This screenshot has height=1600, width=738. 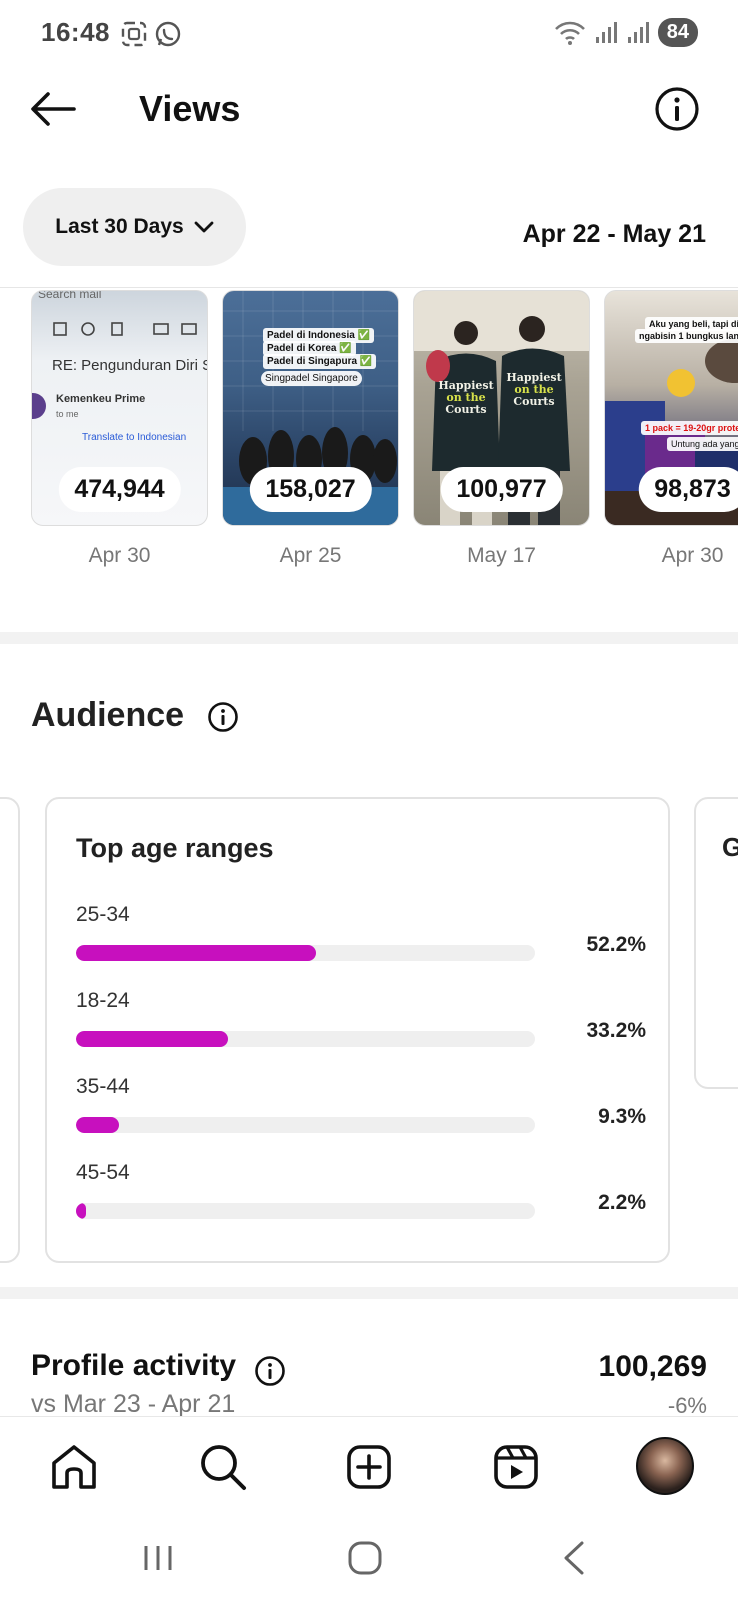 What do you see at coordinates (516, 1467) in the screenshot?
I see `reels-icon` at bounding box center [516, 1467].